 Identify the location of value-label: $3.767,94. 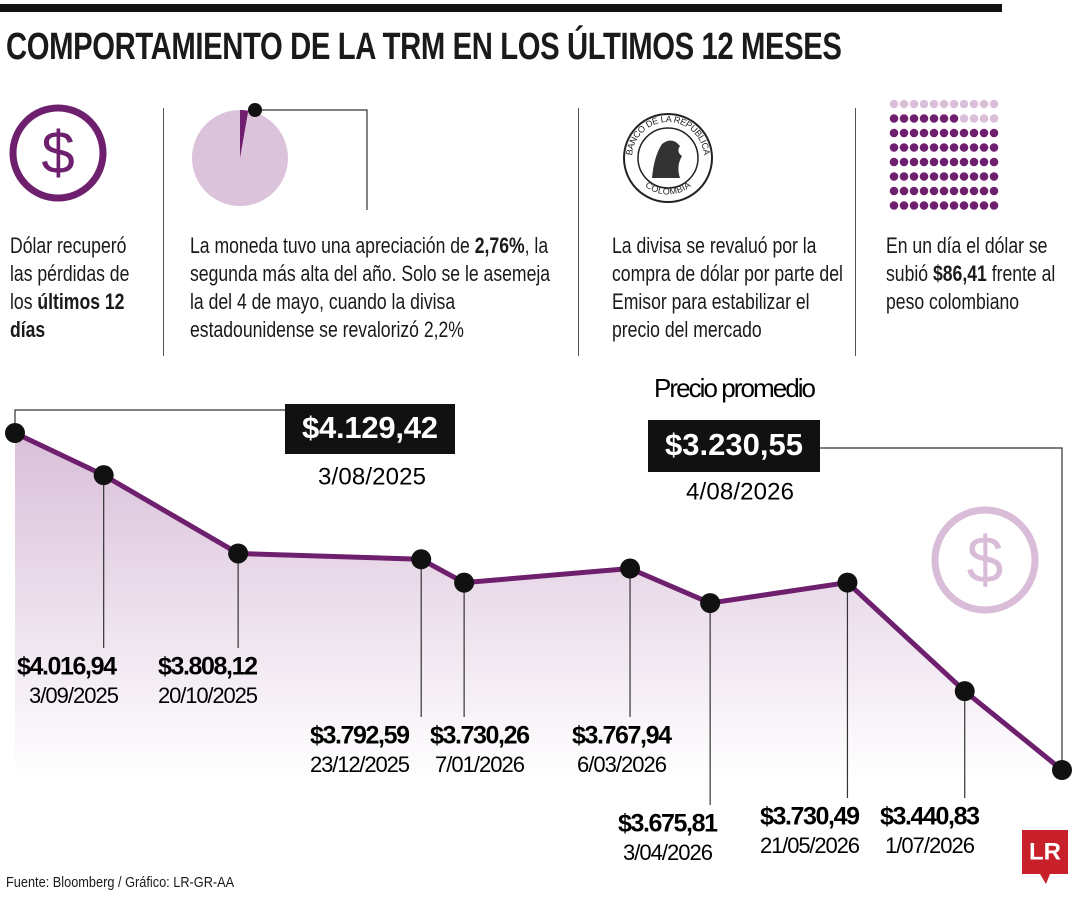
(622, 736).